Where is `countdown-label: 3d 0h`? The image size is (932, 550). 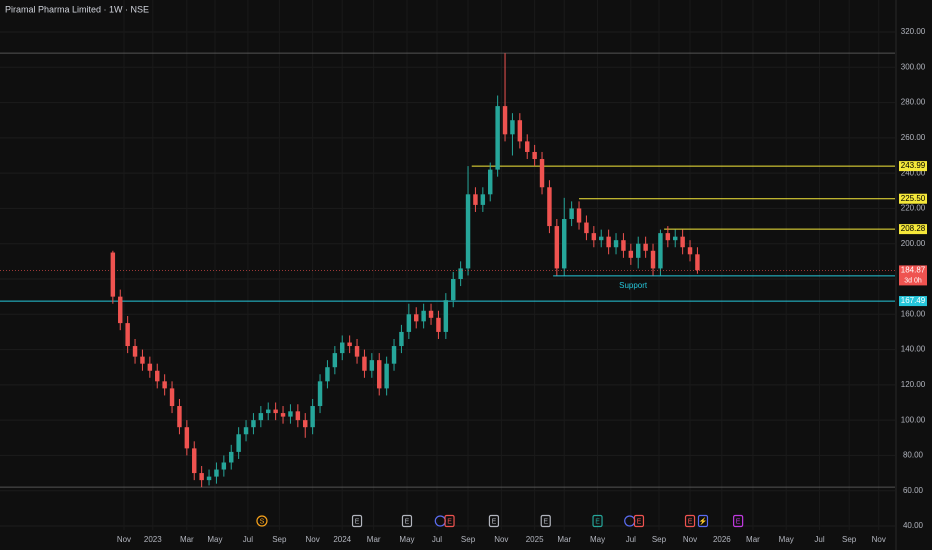 countdown-label: 3d 0h is located at coordinates (913, 280).